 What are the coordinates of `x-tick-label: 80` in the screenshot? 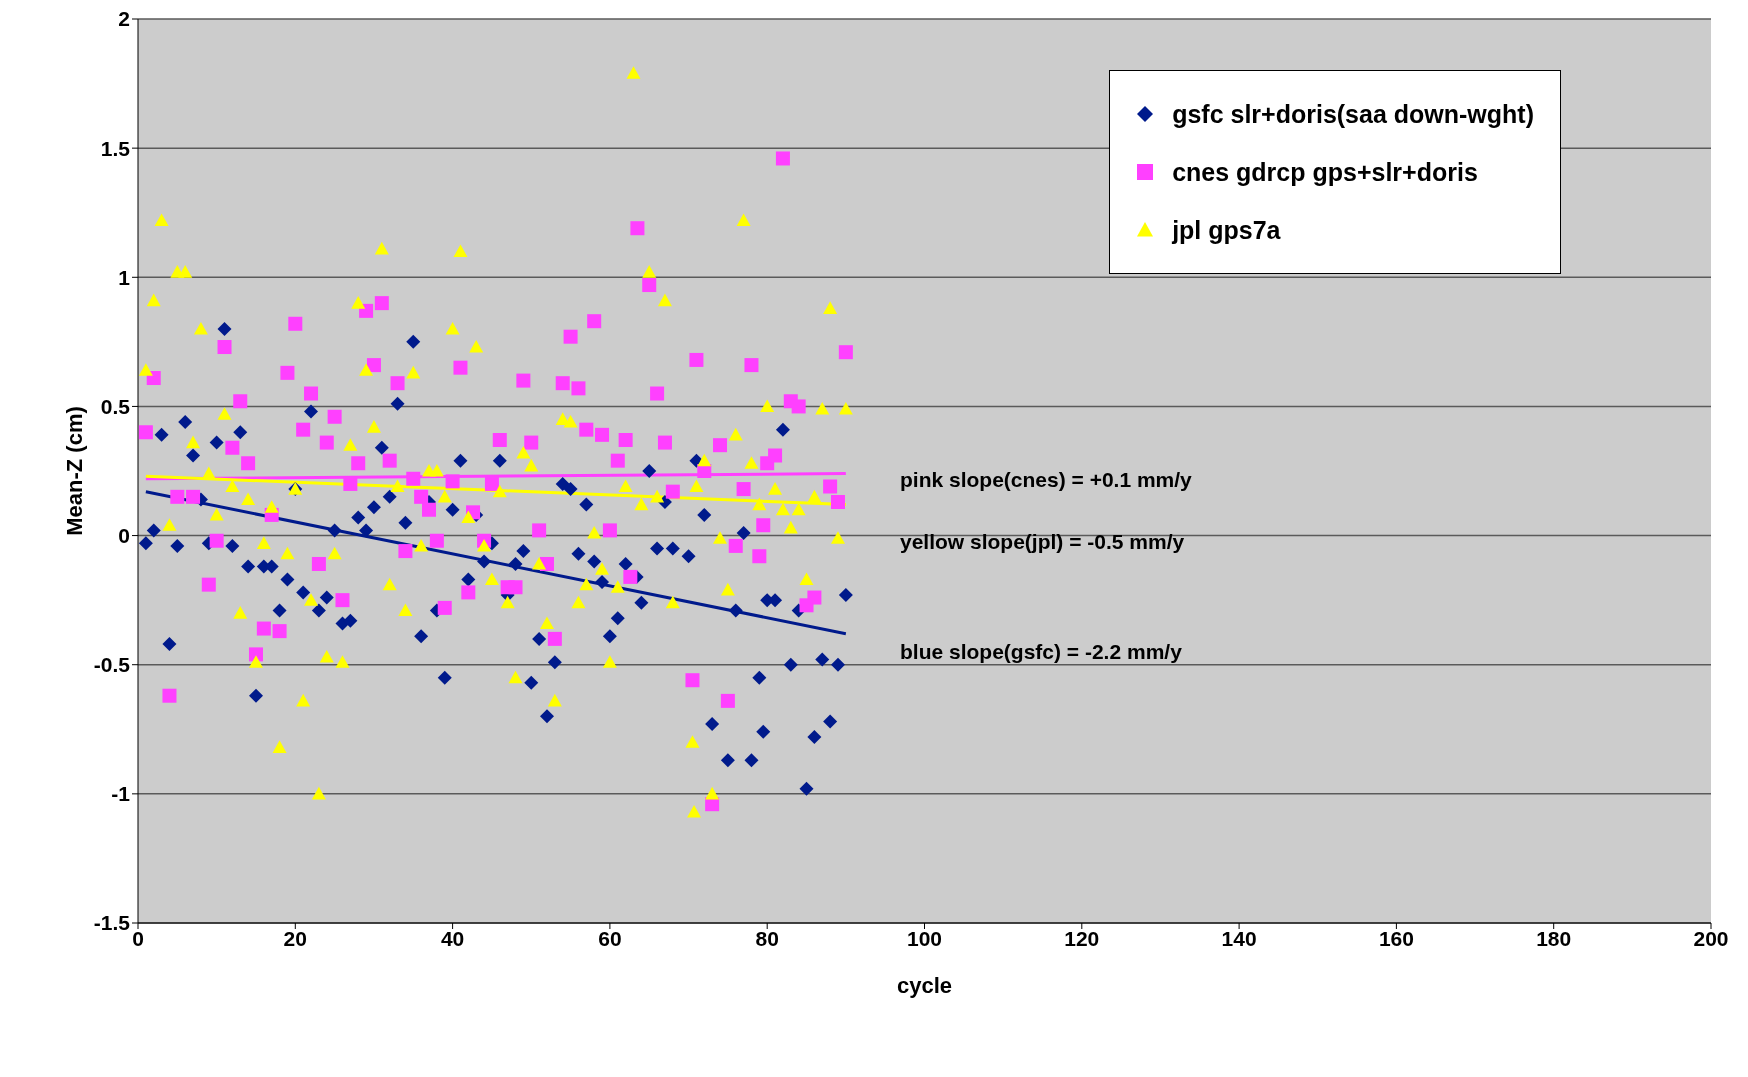 It's located at (767, 938).